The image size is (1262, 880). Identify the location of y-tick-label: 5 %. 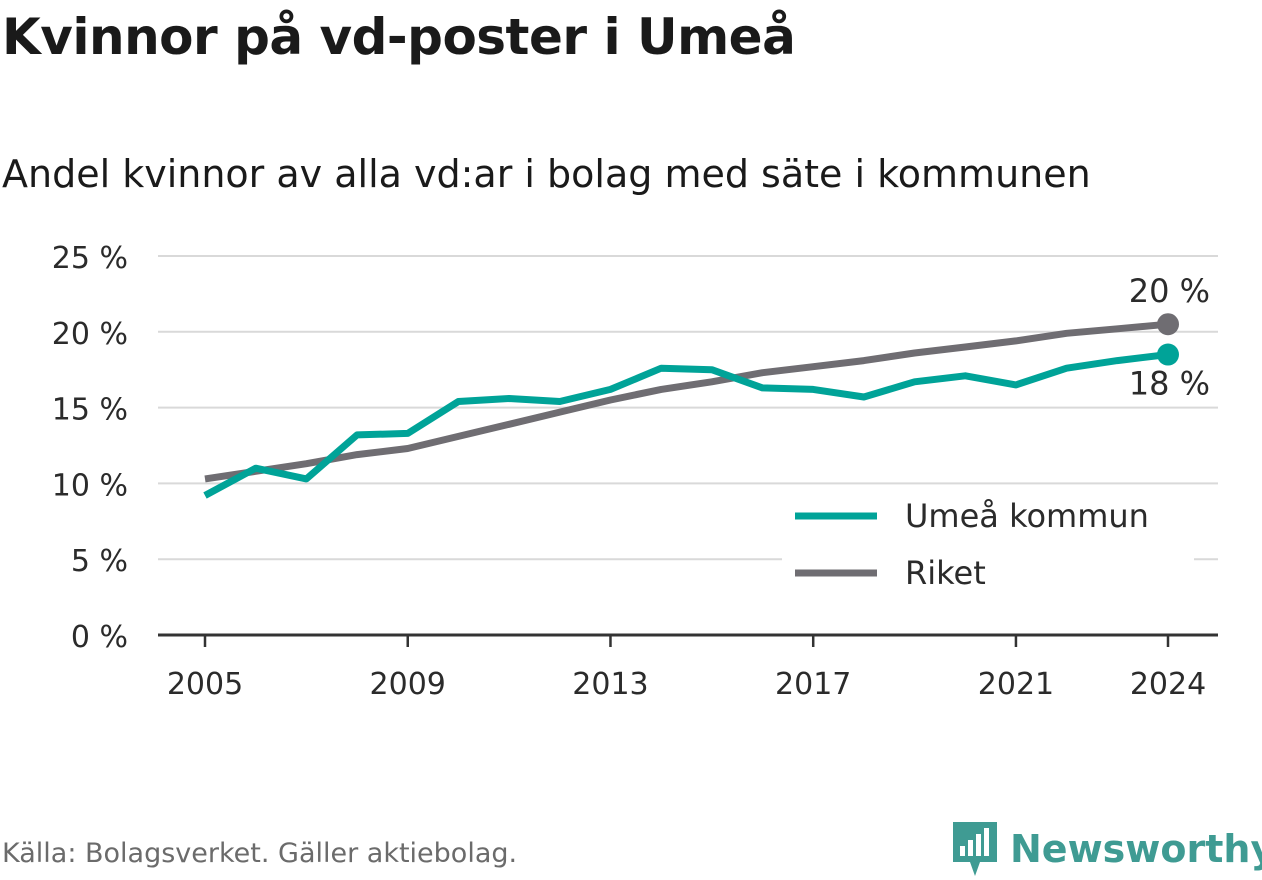
(99, 561).